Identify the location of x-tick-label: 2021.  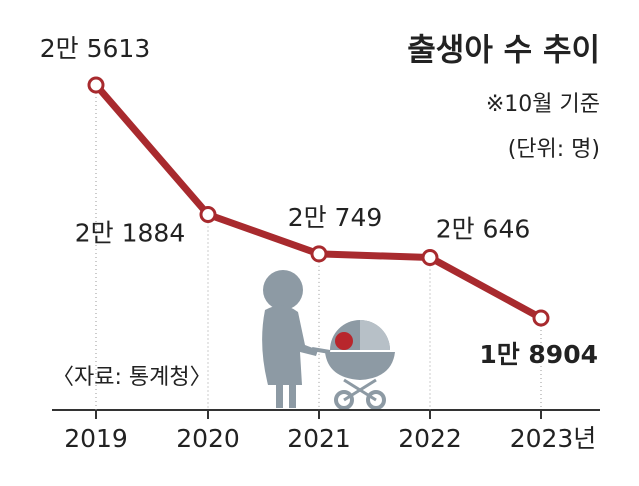
(319, 438).